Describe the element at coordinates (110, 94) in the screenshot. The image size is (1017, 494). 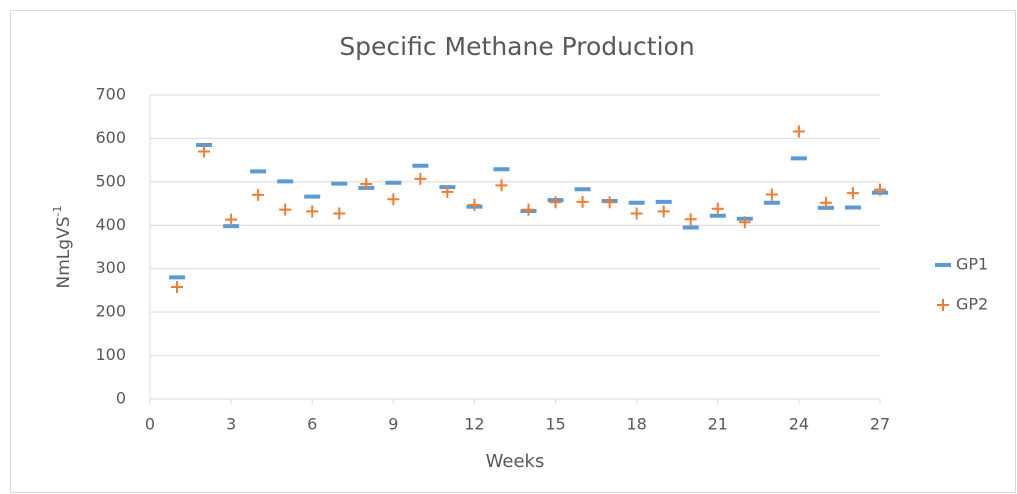
I see `y-tick-label: 700` at that location.